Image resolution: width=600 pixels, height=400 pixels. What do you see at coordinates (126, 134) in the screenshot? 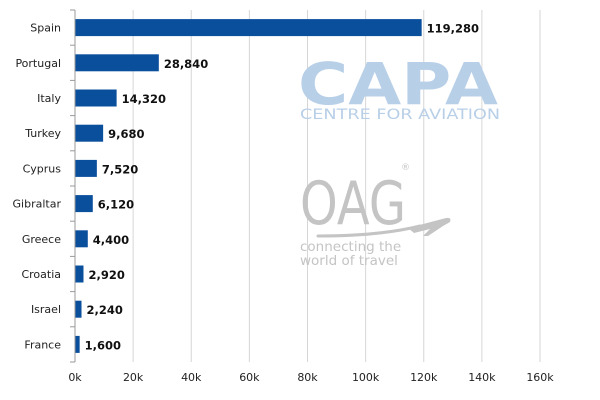
I see `data-label-turkey: 9,680` at bounding box center [126, 134].